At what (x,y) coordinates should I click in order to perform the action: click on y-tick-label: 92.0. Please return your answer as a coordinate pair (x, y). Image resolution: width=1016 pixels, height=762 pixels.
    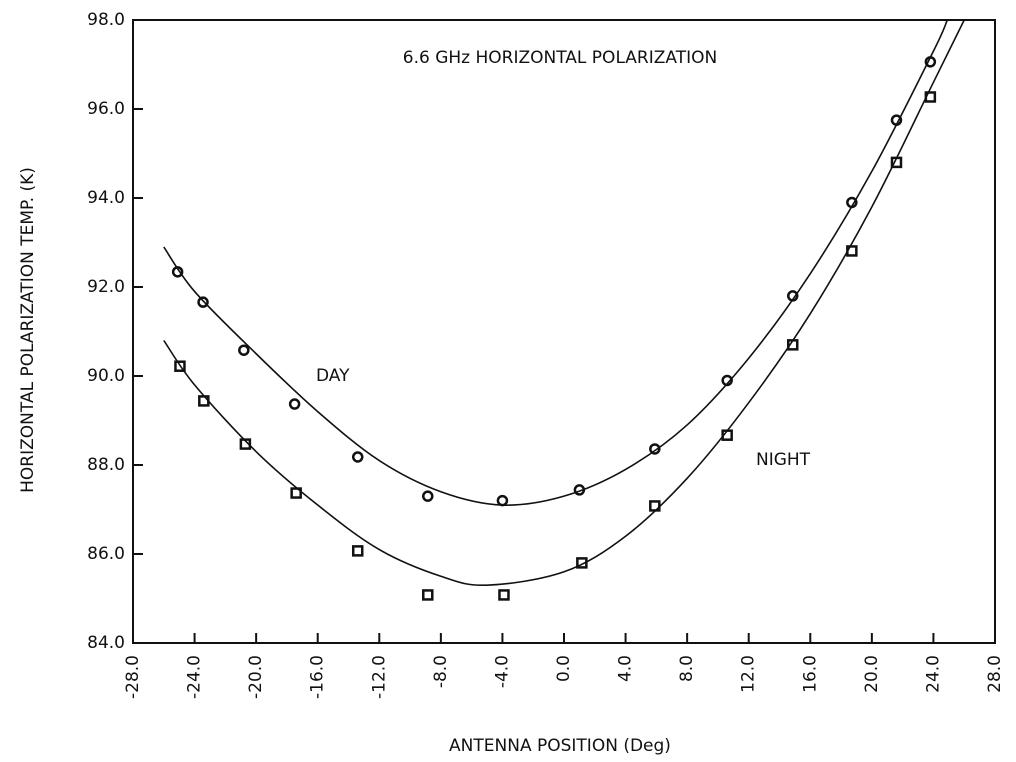
    Looking at the image, I should click on (106, 287).